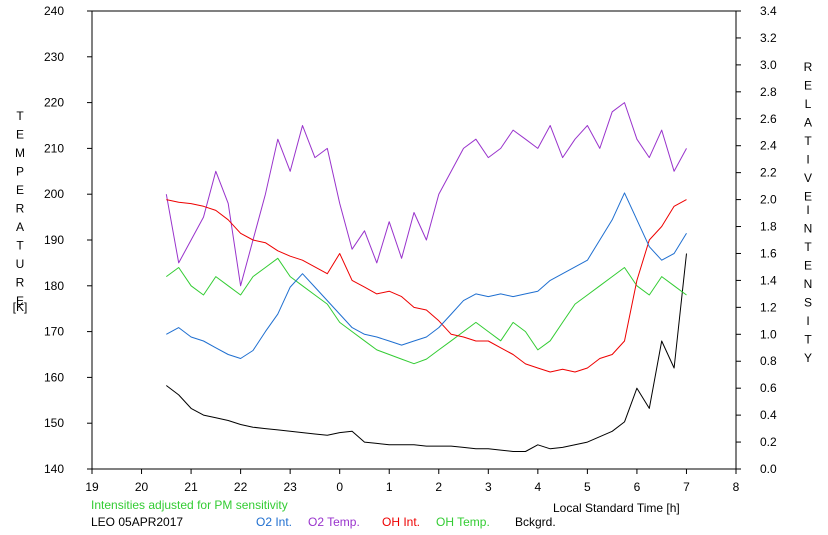 This screenshot has height=535, width=828. What do you see at coordinates (54, 332) in the screenshot?
I see `y-left-tick-label: 170` at bounding box center [54, 332].